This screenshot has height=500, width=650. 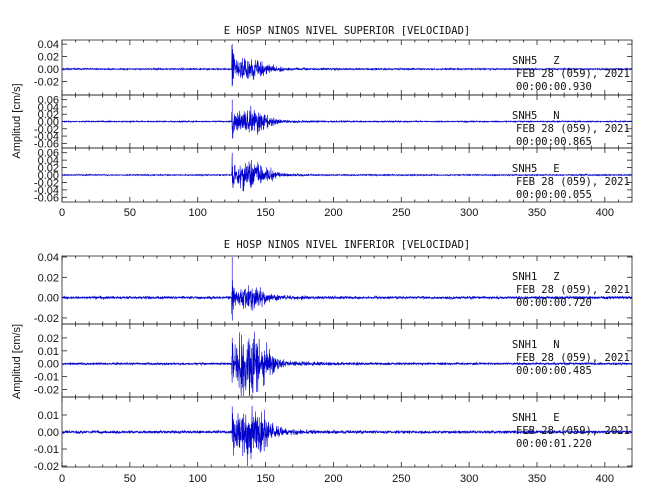 What do you see at coordinates (554, 87) in the screenshot?
I see `trace-start-time: 00:00:00.930` at bounding box center [554, 87].